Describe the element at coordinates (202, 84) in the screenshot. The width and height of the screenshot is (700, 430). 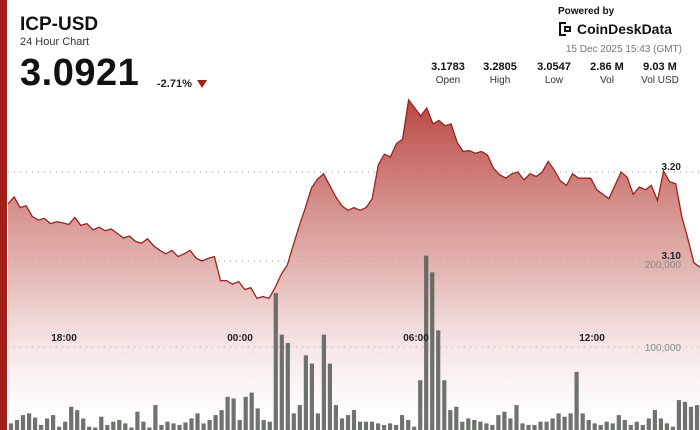
I see `down-arrow-icon` at that location.